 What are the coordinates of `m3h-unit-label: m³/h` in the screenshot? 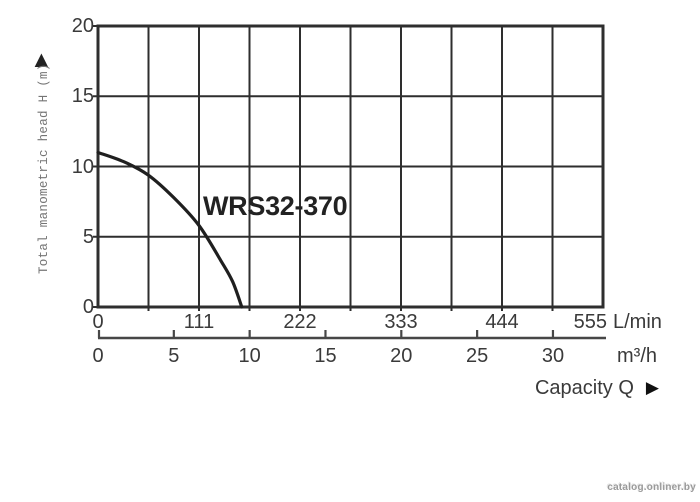 It's located at (637, 356).